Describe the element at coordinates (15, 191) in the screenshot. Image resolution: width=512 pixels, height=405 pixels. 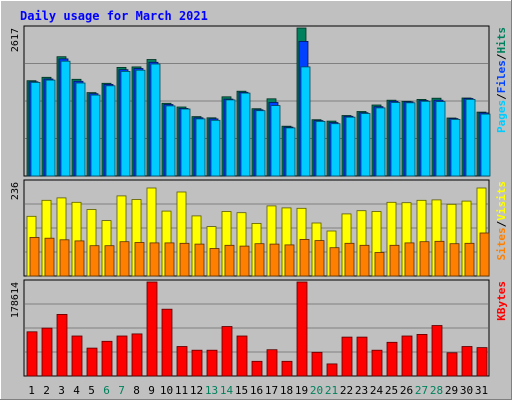
I see `max-label-visits: 236` at that location.